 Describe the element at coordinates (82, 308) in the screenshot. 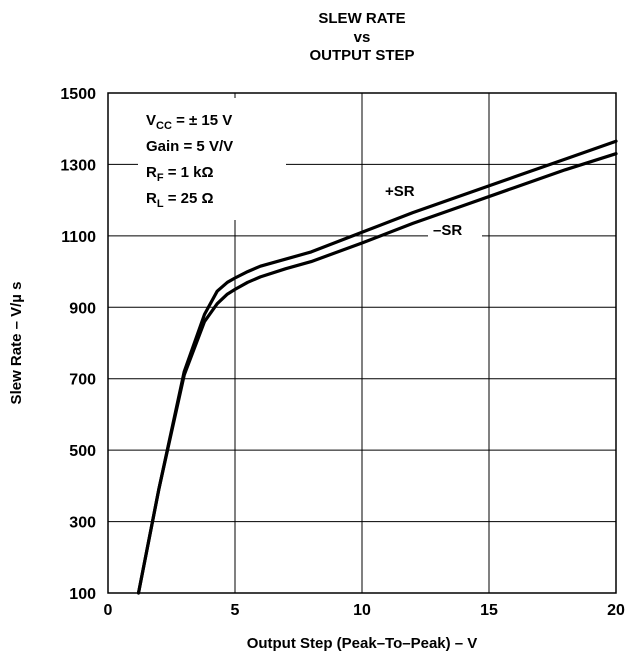

I see `y-tick-label: 900` at that location.